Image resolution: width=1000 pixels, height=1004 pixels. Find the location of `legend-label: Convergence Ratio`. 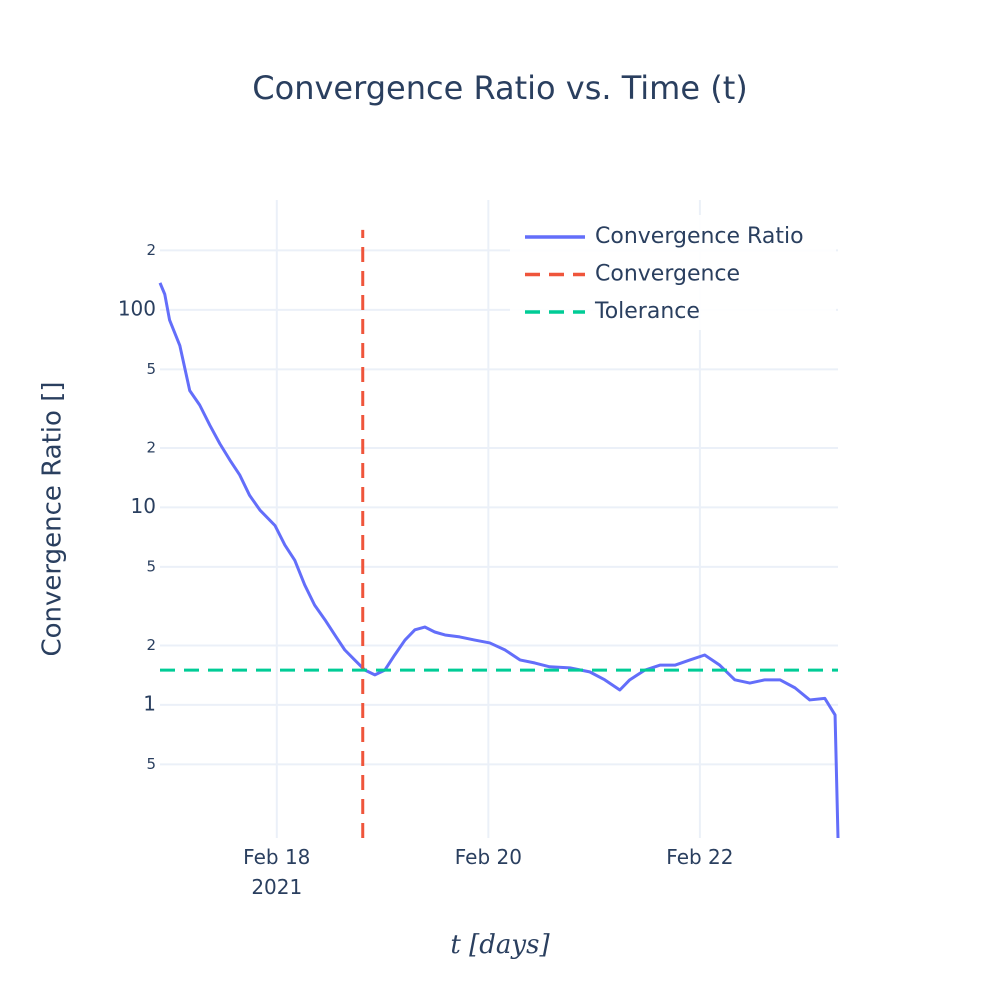

legend-label: Convergence Ratio is located at coordinates (699, 236).